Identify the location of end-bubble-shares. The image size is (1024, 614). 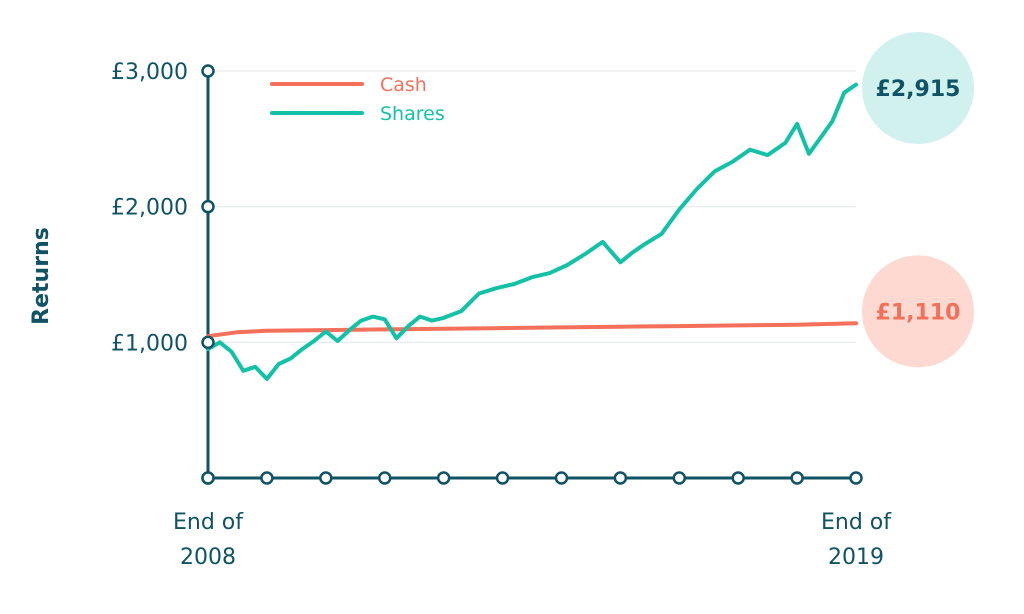
(918, 88).